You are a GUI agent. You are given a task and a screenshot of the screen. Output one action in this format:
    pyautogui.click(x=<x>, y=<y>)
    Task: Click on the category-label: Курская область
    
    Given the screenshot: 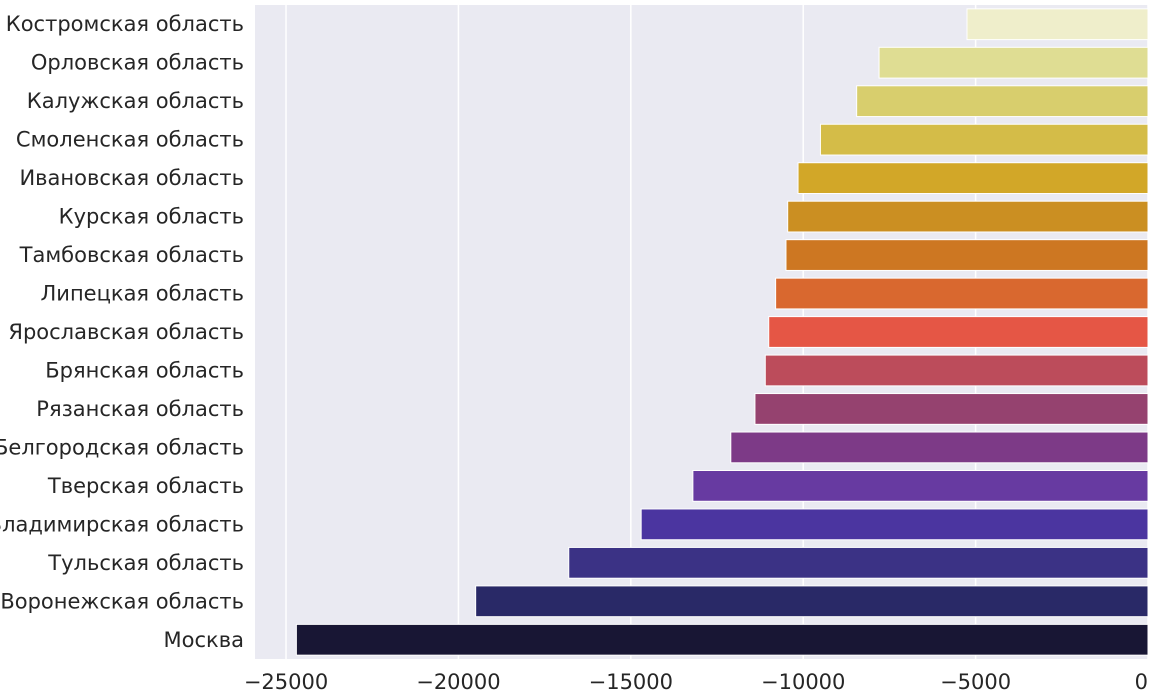 What is the action you would take?
    pyautogui.click(x=151, y=217)
    